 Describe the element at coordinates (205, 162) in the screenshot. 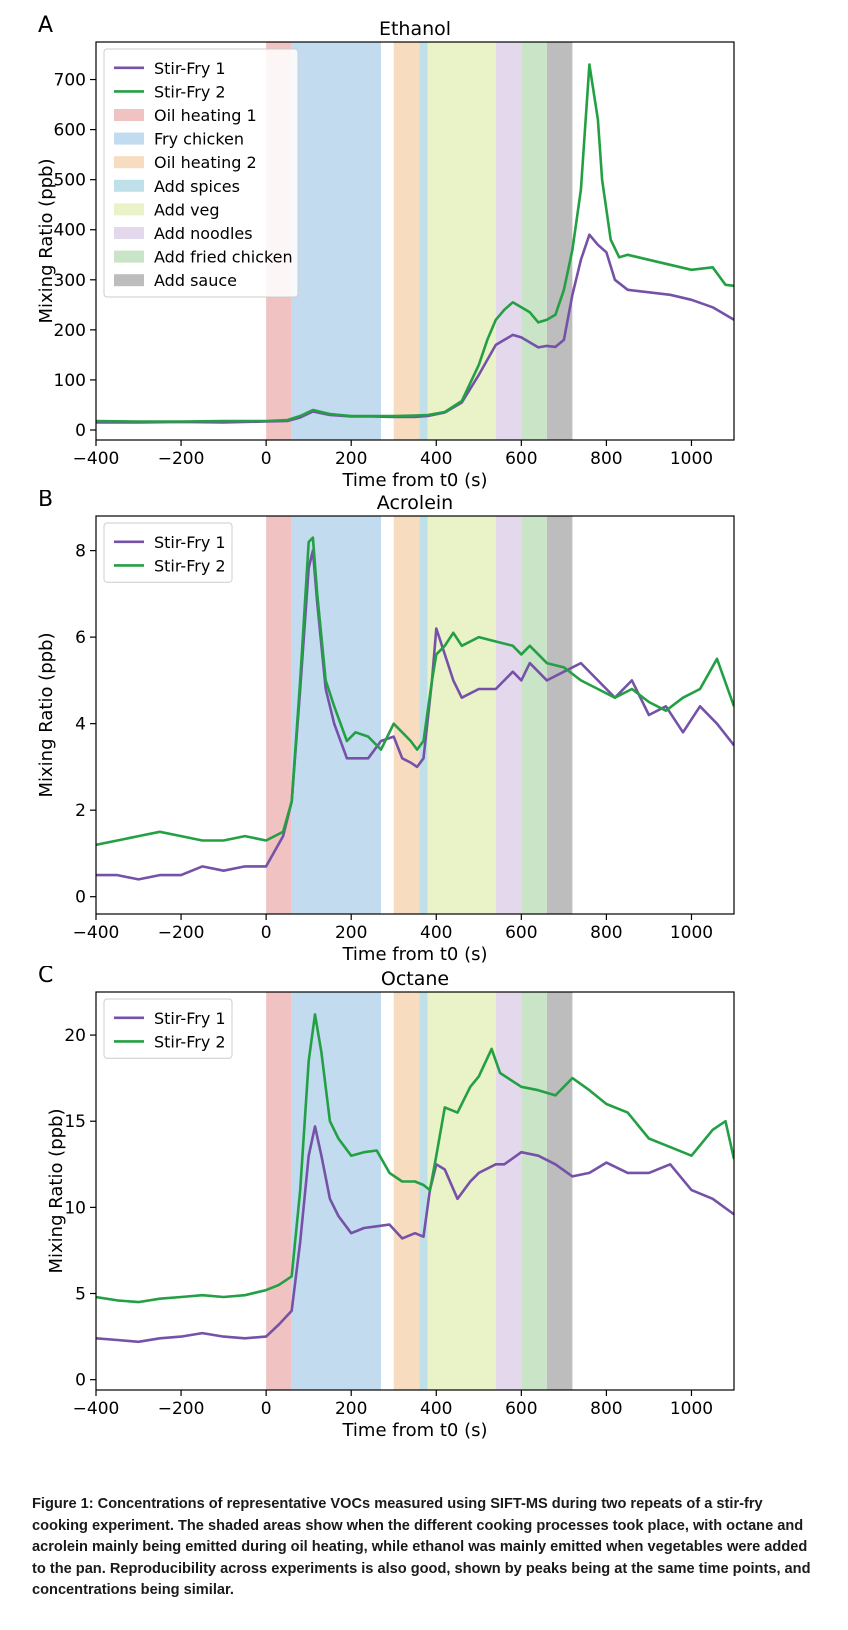

I see `legend-label: Oil heating 2` at that location.